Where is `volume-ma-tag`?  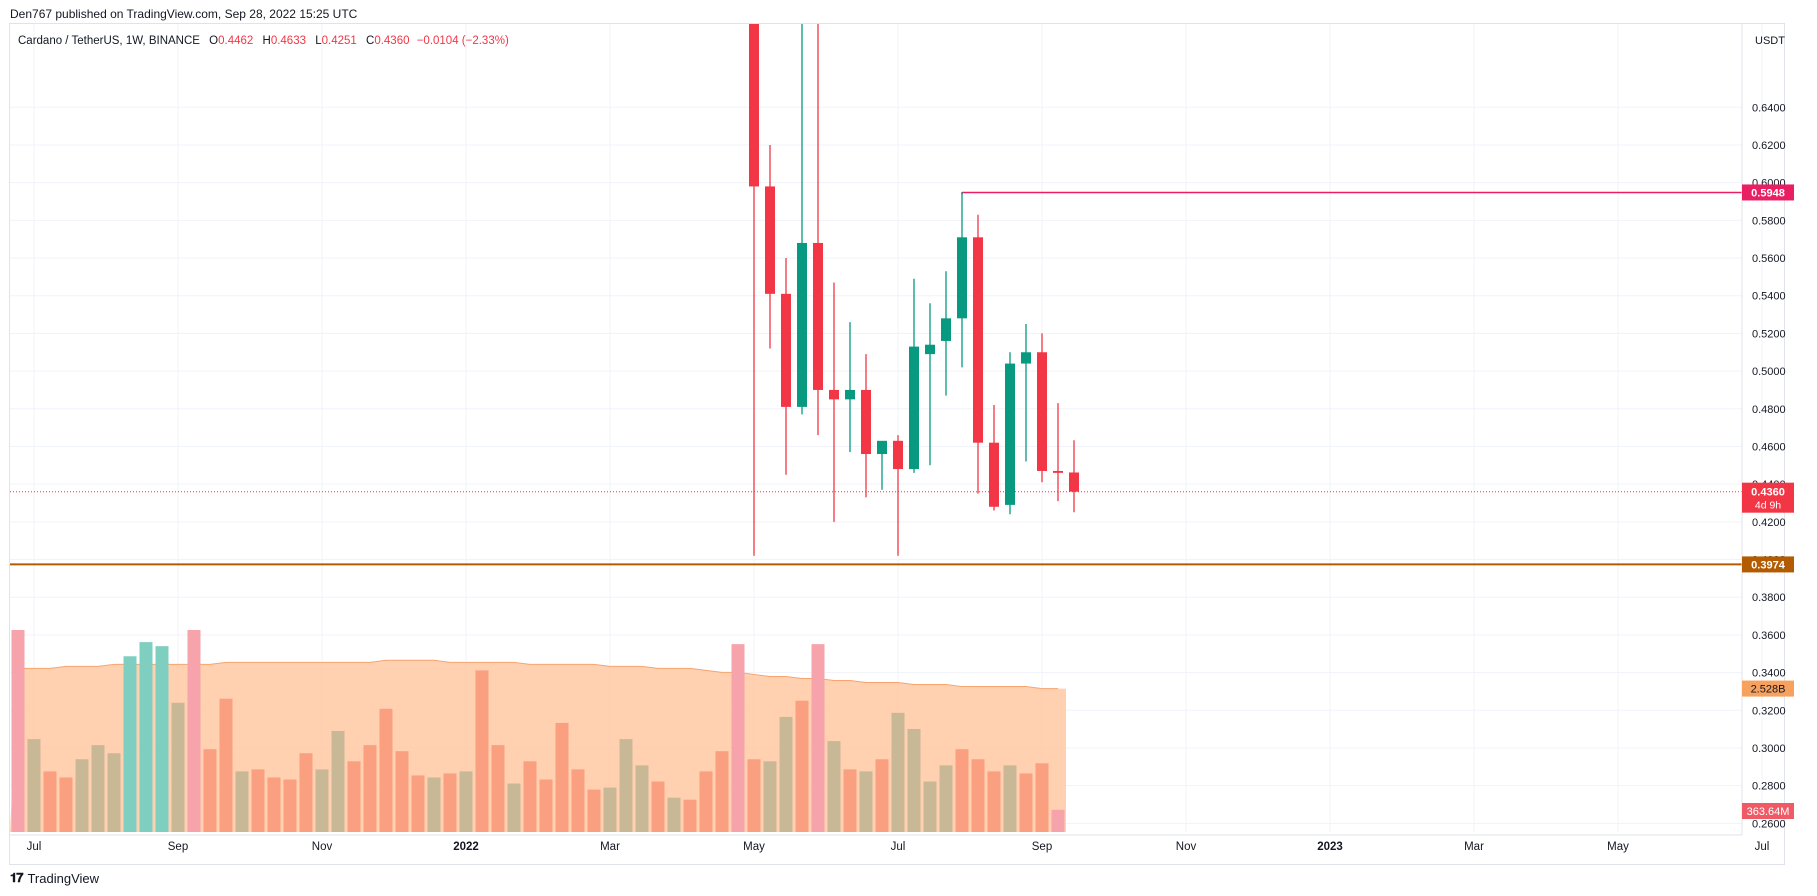 volume-ma-tag is located at coordinates (1768, 688).